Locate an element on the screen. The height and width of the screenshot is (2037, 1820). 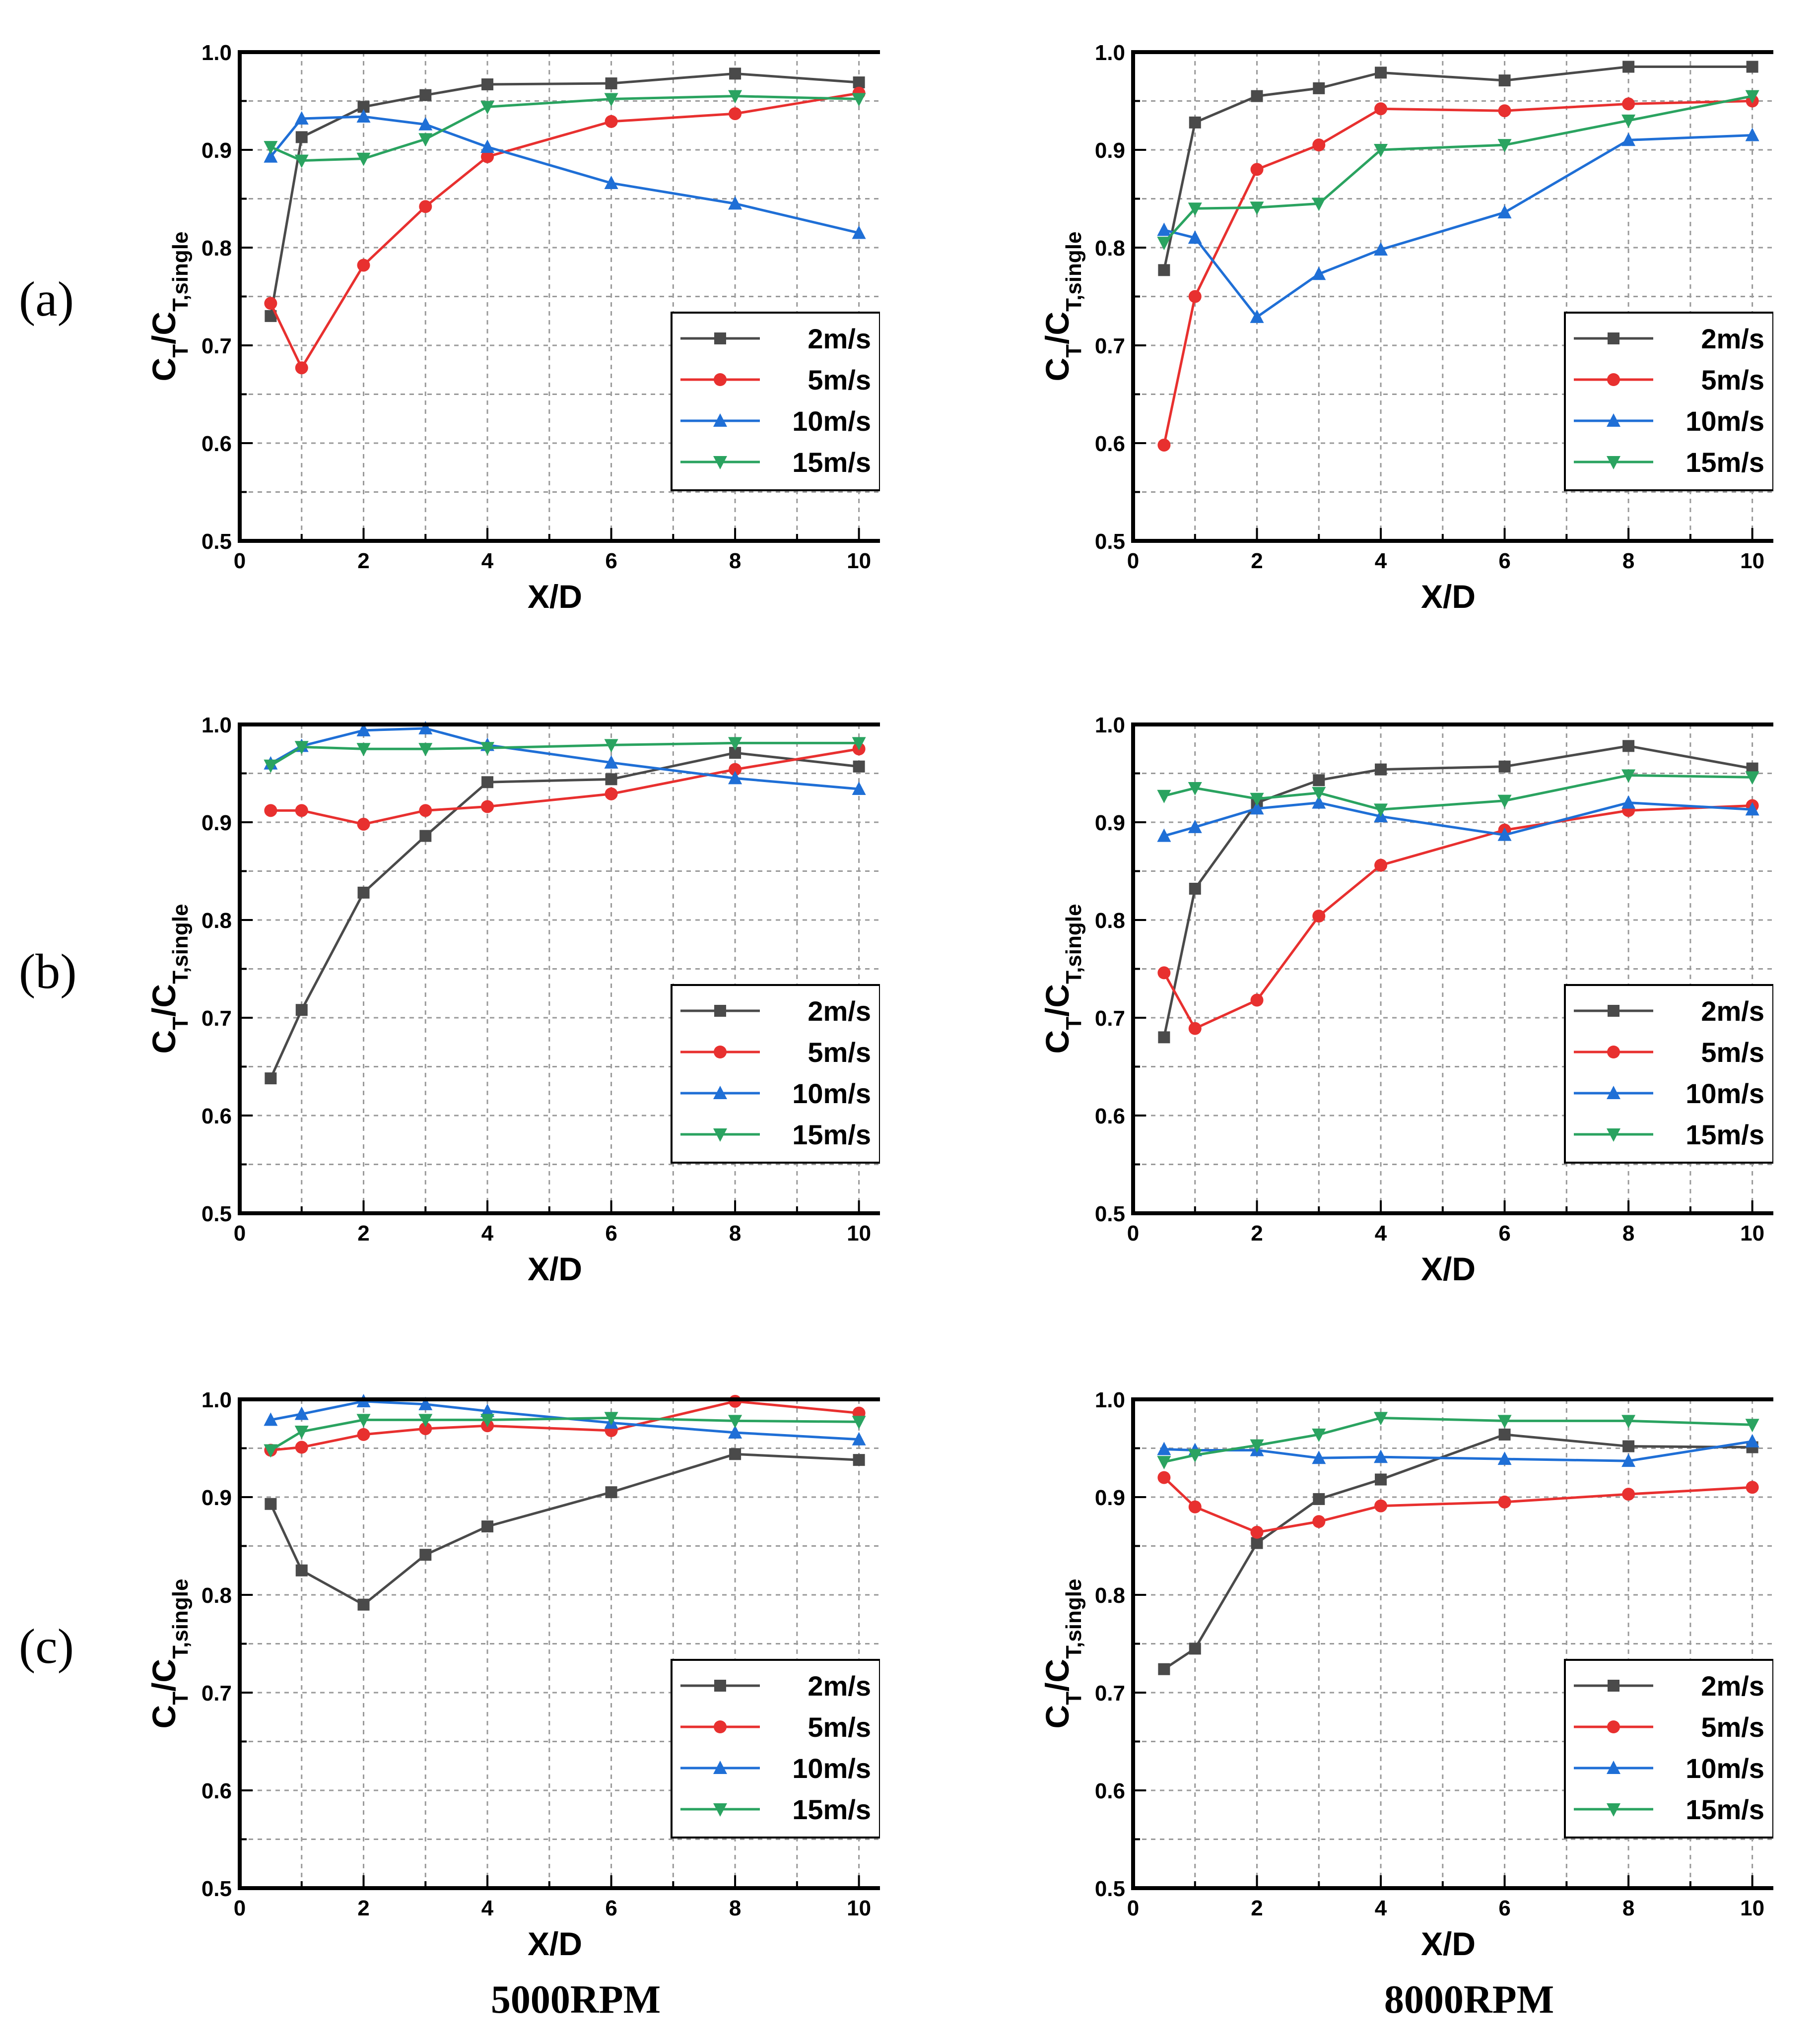
y-axis-title: CT/CT,single is located at coordinates (169, 979).